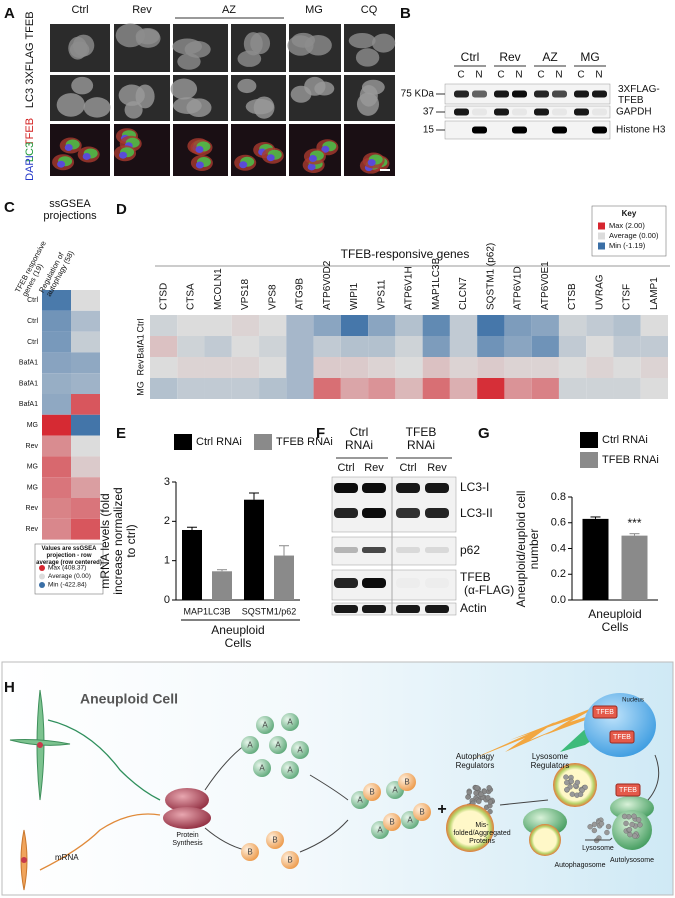 Image resolution: width=675 pixels, height=898 pixels. Describe the element at coordinates (70, 210) in the screenshot. I see `panel-title: ssGSEA projections` at that location.